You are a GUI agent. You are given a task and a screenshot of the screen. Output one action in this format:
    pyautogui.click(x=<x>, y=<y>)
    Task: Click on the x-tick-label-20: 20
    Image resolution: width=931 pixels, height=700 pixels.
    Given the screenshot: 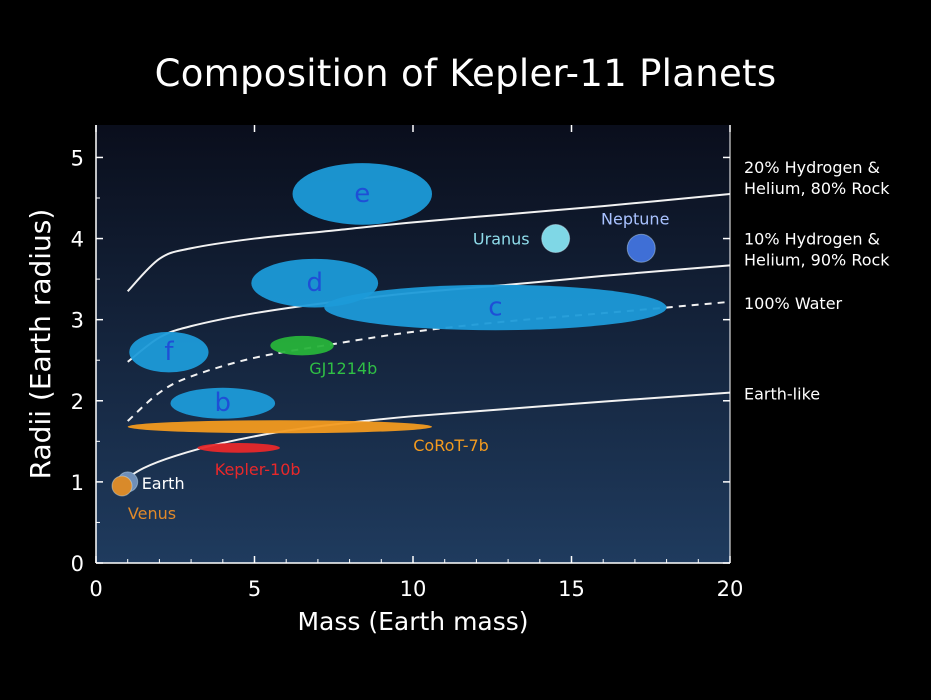 What is the action you would take?
    pyautogui.click(x=730, y=589)
    